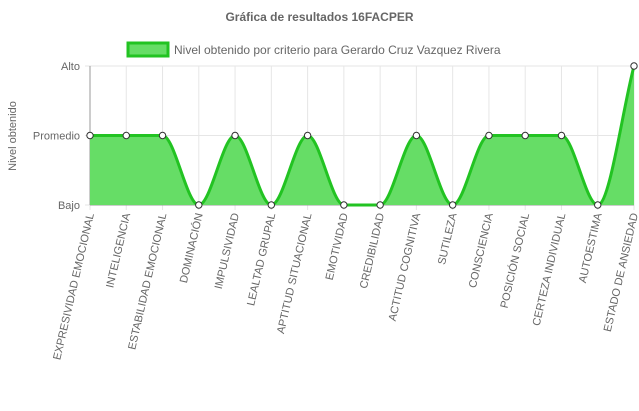 The image size is (639, 411). What do you see at coordinates (294, 273) in the screenshot?
I see `x-tick-label: APTITUD SITUACIONAL` at bounding box center [294, 273].